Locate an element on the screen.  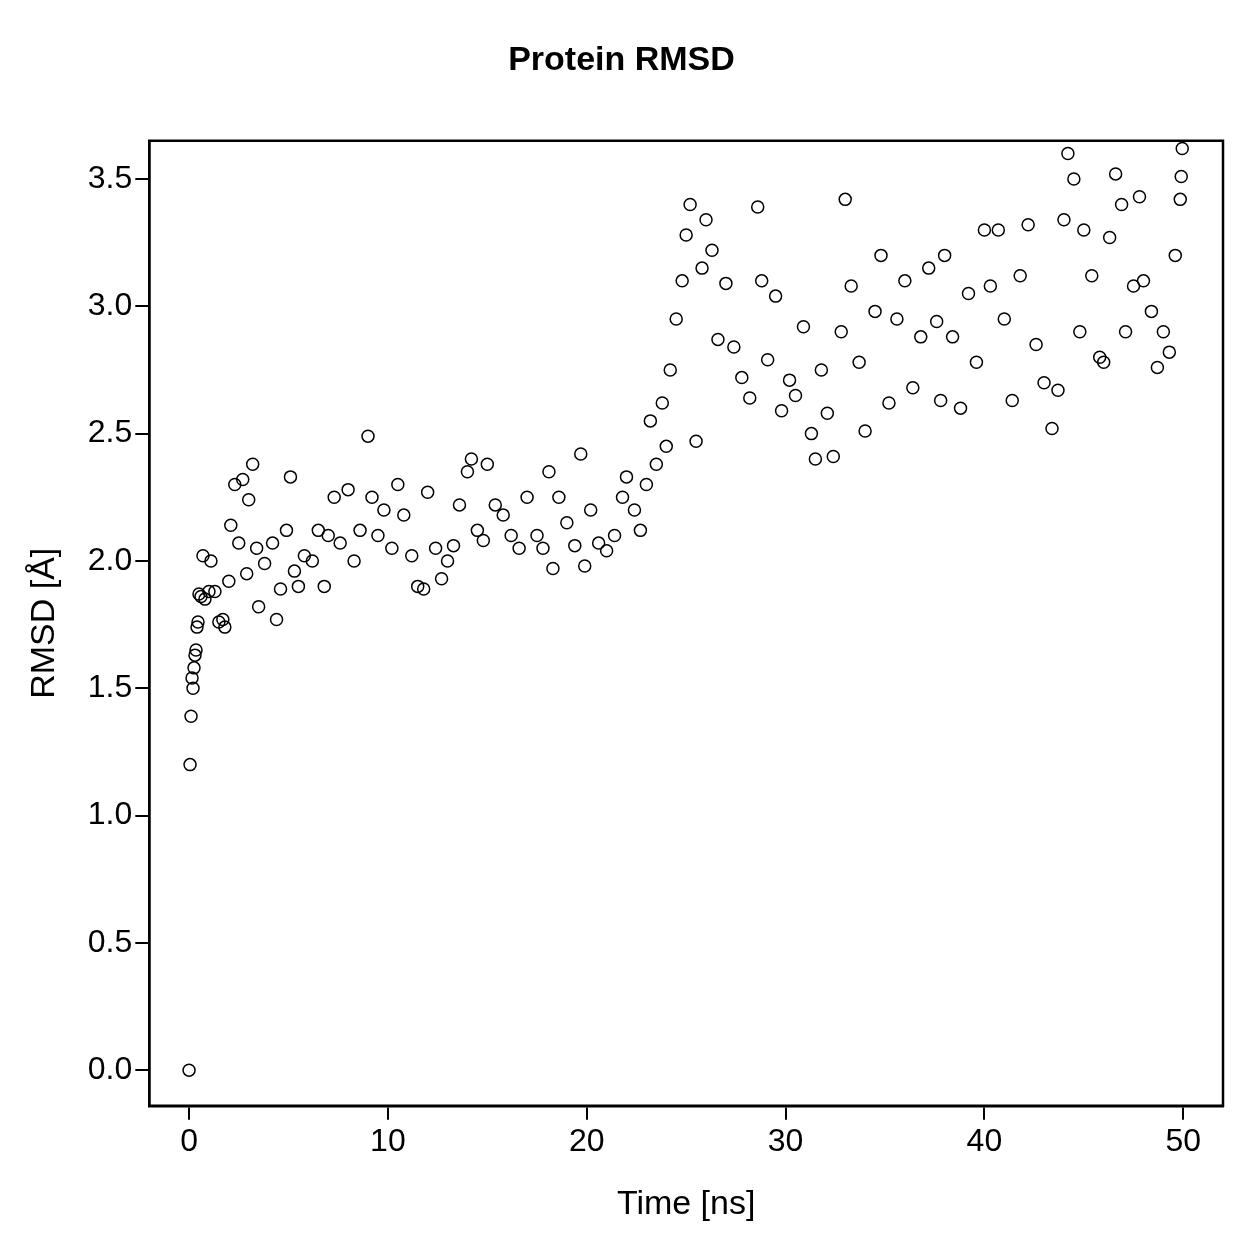
x-tick-label: 0 is located at coordinates (189, 1139).